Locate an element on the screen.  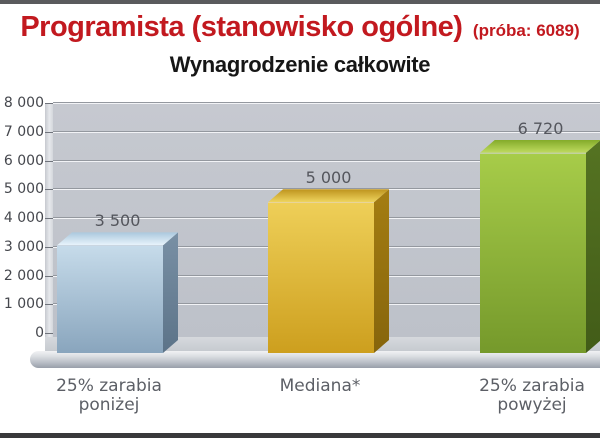
title-main-text: Programista (stanowisko ogólne) is located at coordinates (241, 27).